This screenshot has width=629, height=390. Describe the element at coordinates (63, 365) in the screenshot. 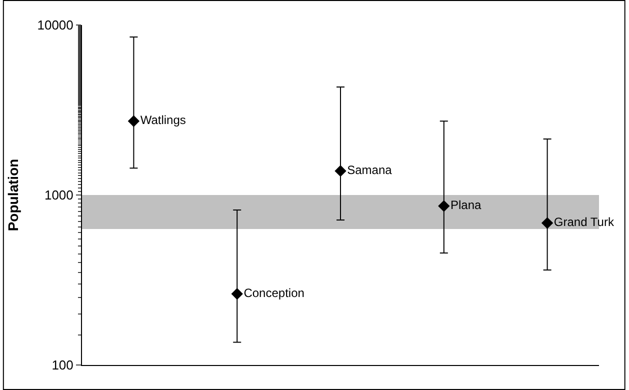

I see `y-tick-label: 100` at that location.